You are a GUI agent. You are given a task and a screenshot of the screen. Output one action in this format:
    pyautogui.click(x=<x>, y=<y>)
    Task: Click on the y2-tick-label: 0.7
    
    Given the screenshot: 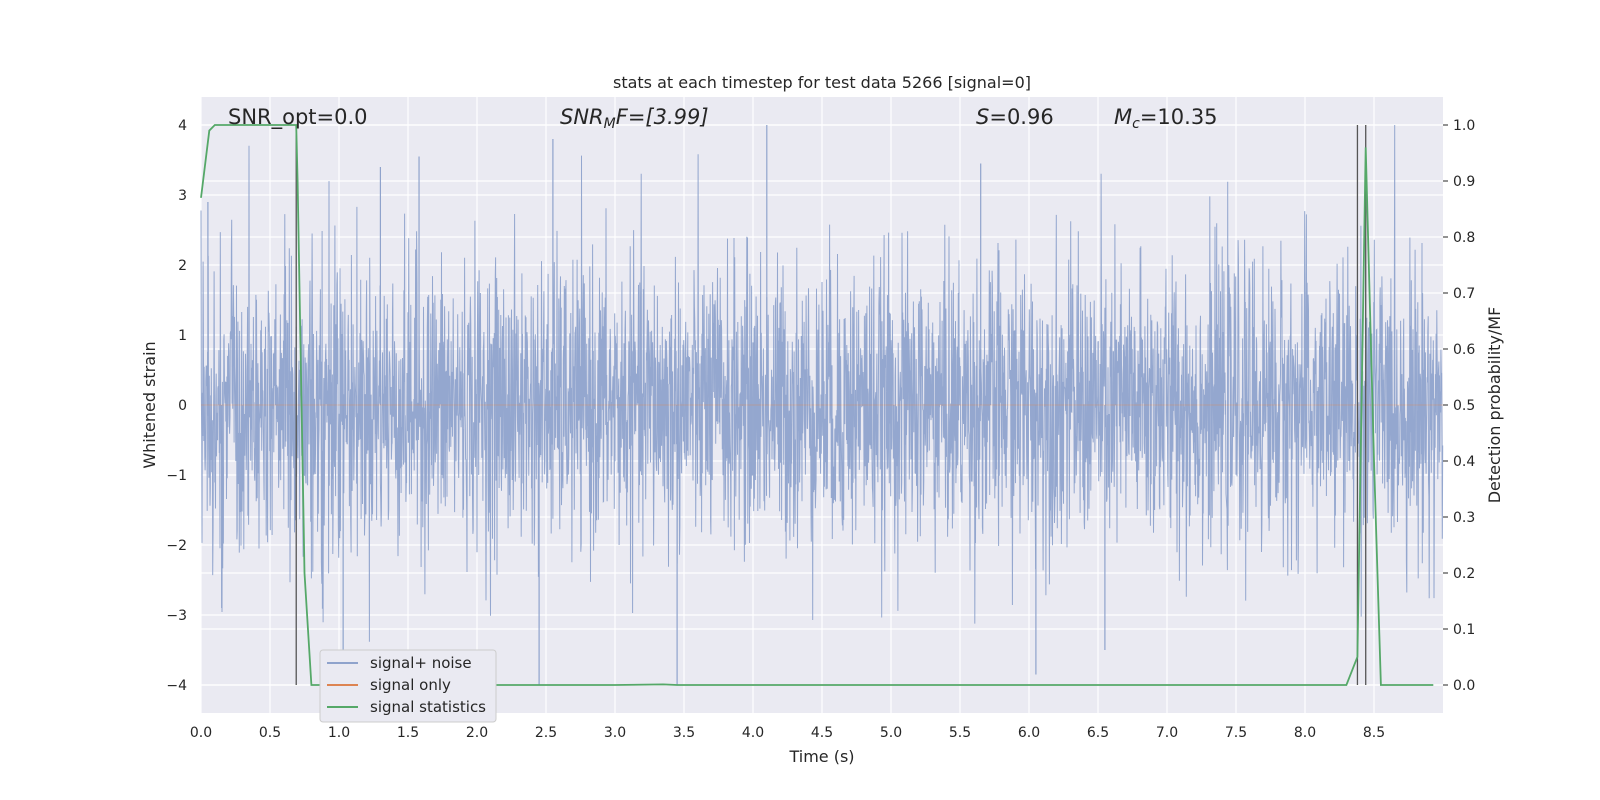 What is the action you would take?
    pyautogui.click(x=1464, y=294)
    